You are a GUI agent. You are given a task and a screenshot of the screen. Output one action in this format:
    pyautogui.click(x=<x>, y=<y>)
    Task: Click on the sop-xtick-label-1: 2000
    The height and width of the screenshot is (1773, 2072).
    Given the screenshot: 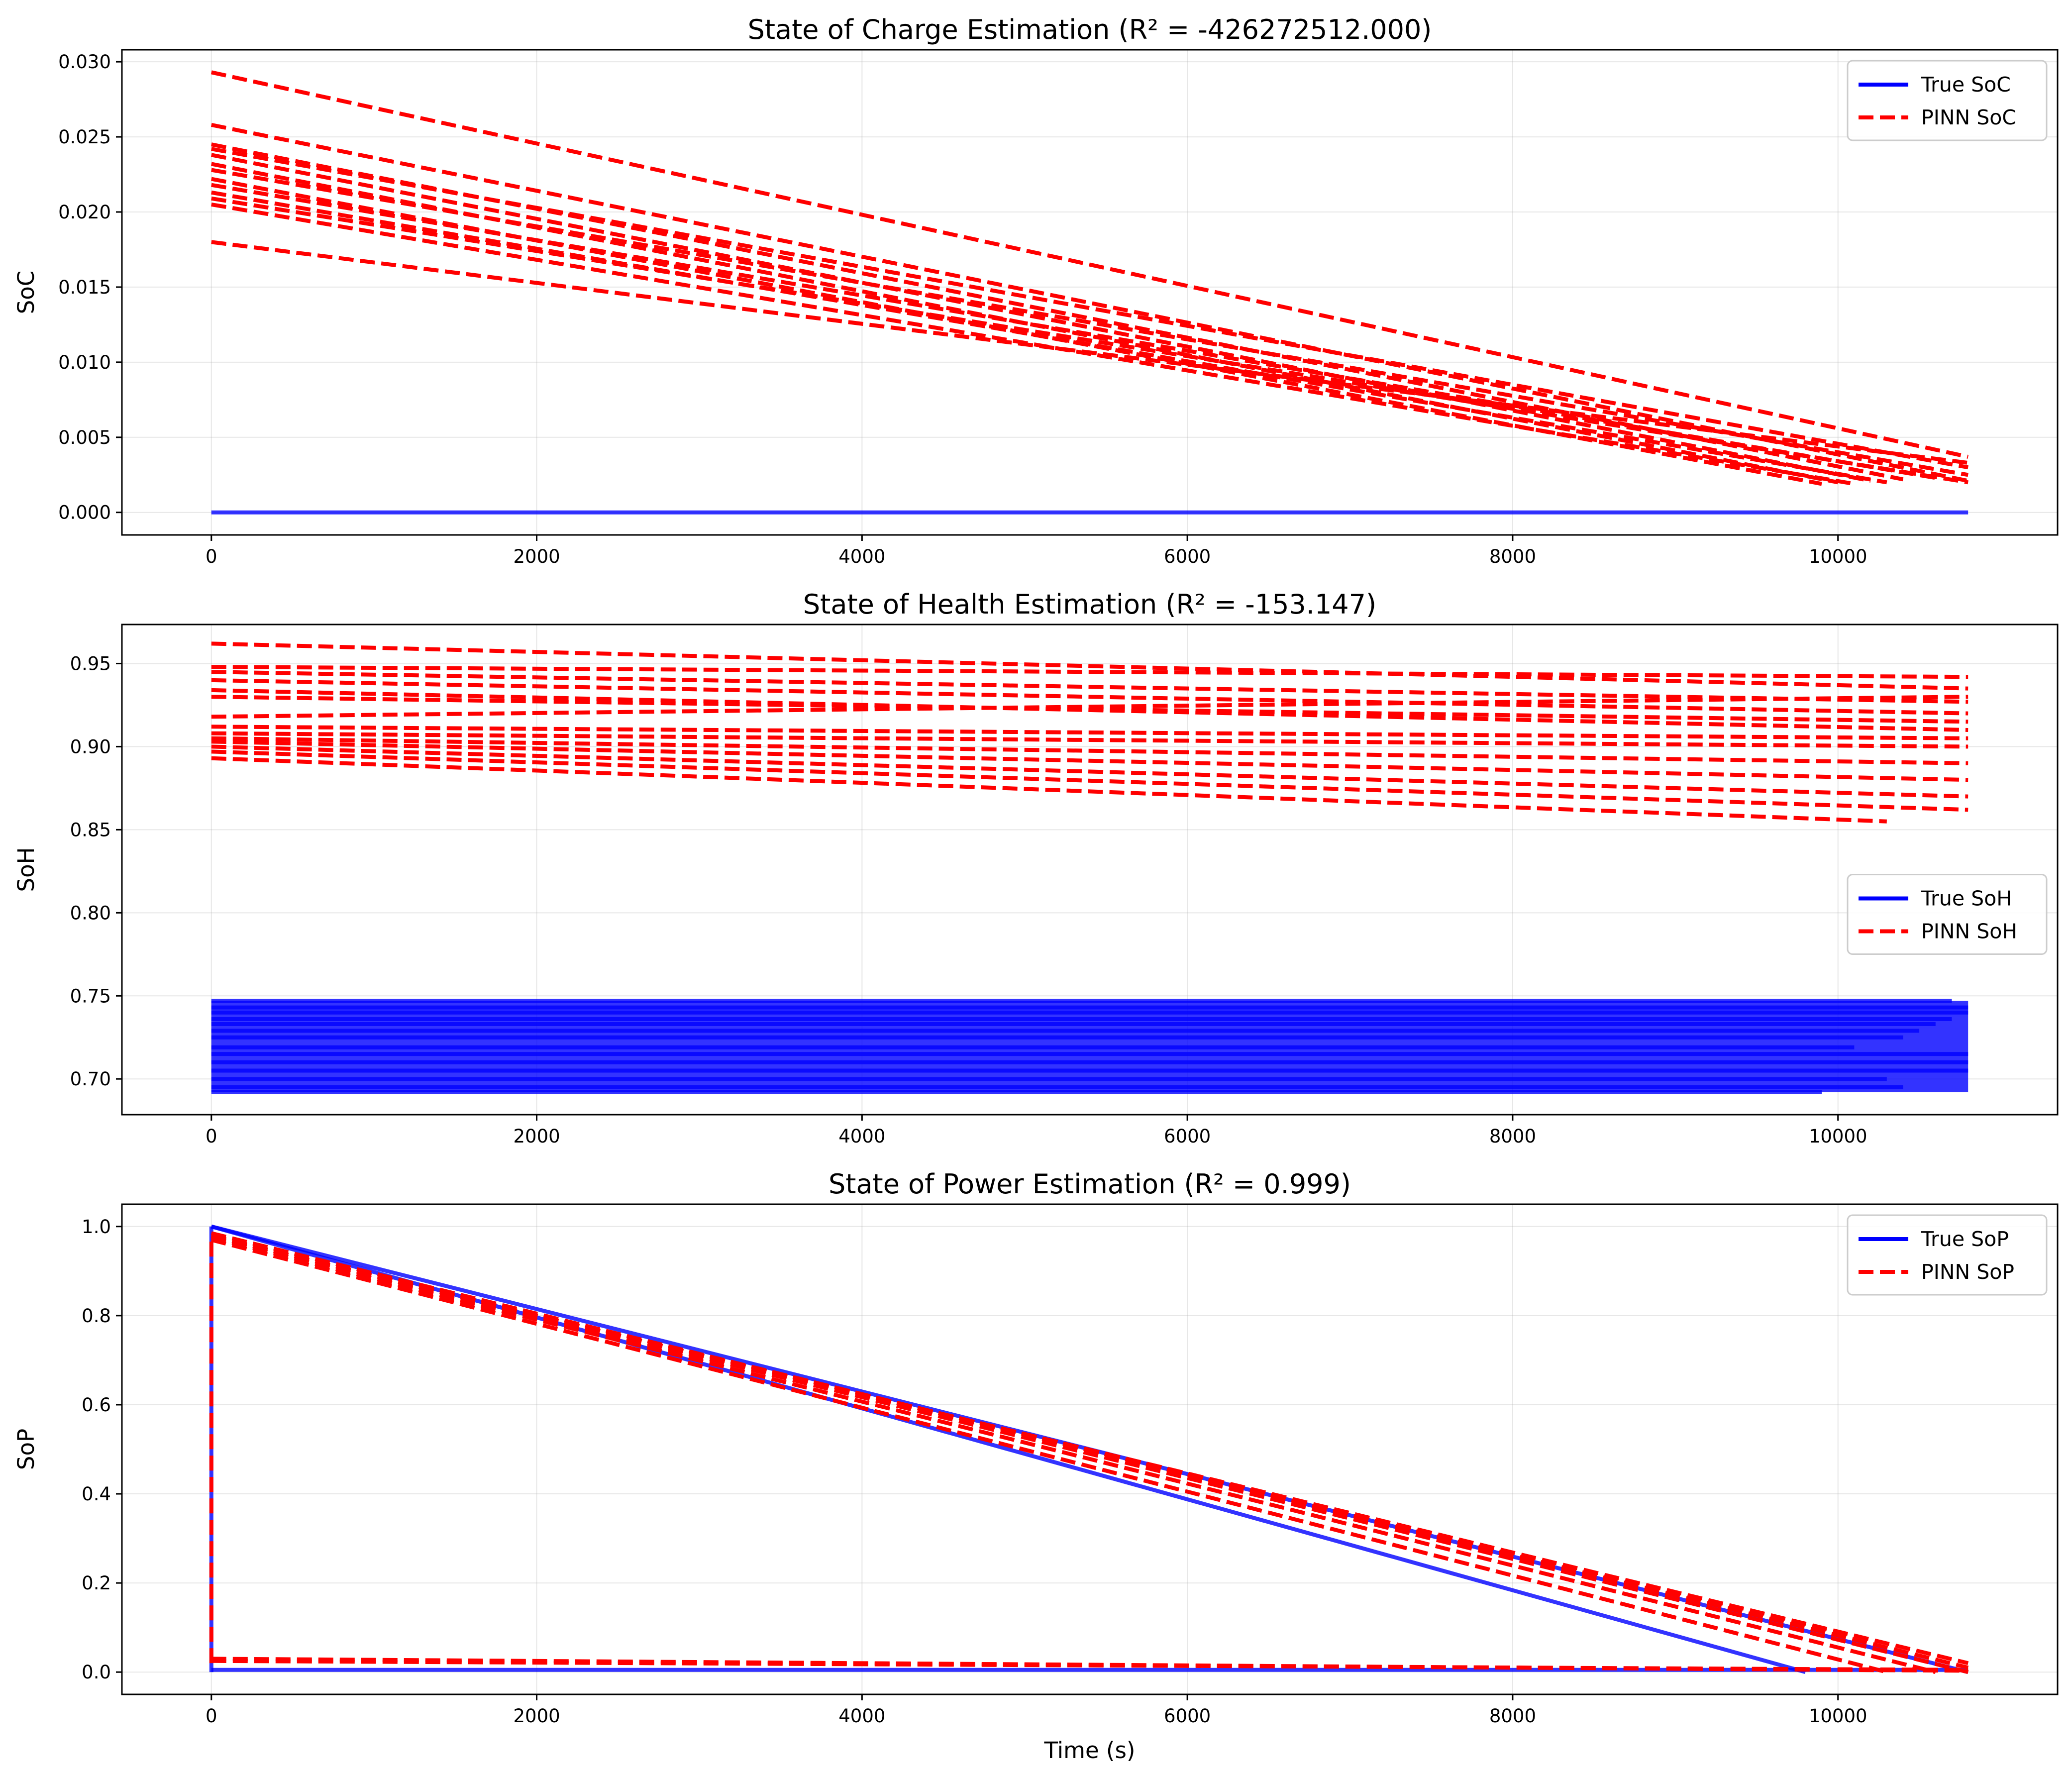 What is the action you would take?
    pyautogui.click(x=536, y=1716)
    